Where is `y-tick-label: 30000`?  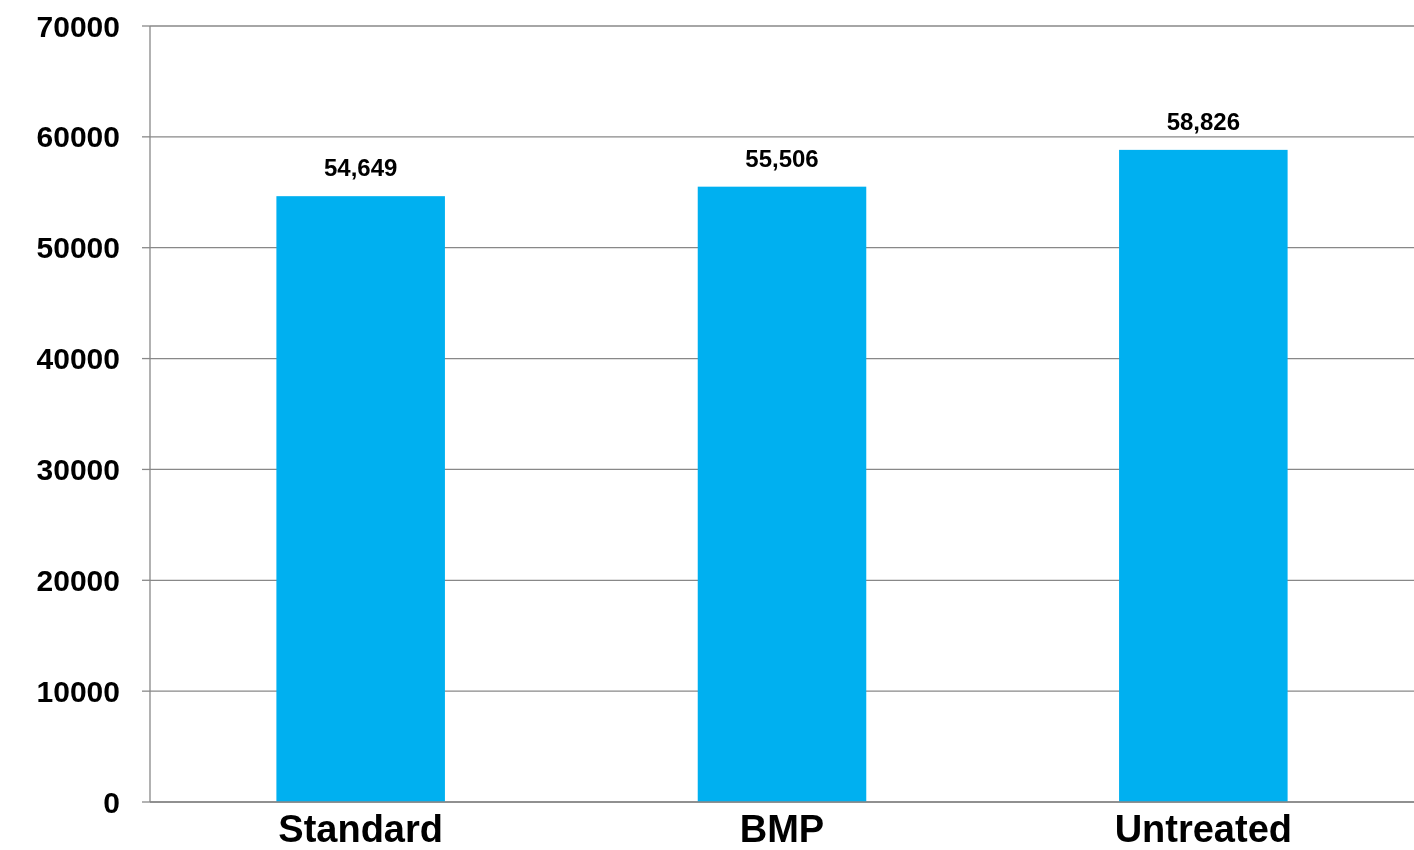
y-tick-label: 30000 is located at coordinates (78, 469).